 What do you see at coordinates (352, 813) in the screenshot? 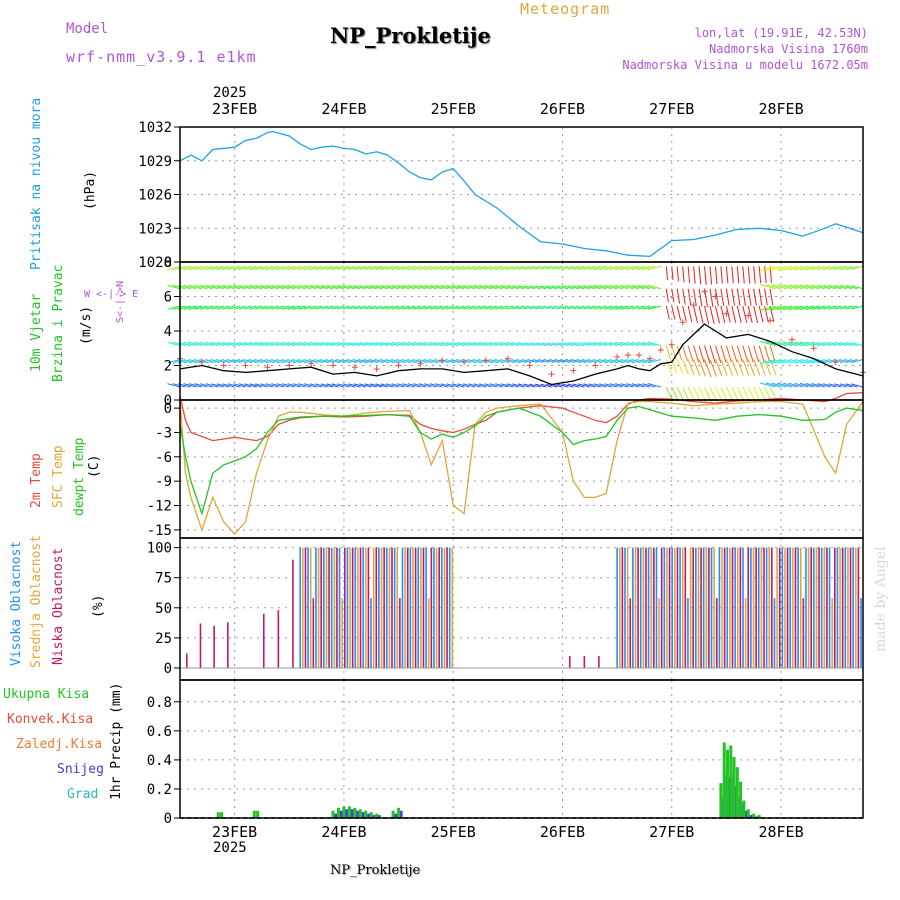
I see `precip-snow-bar` at bounding box center [352, 813].